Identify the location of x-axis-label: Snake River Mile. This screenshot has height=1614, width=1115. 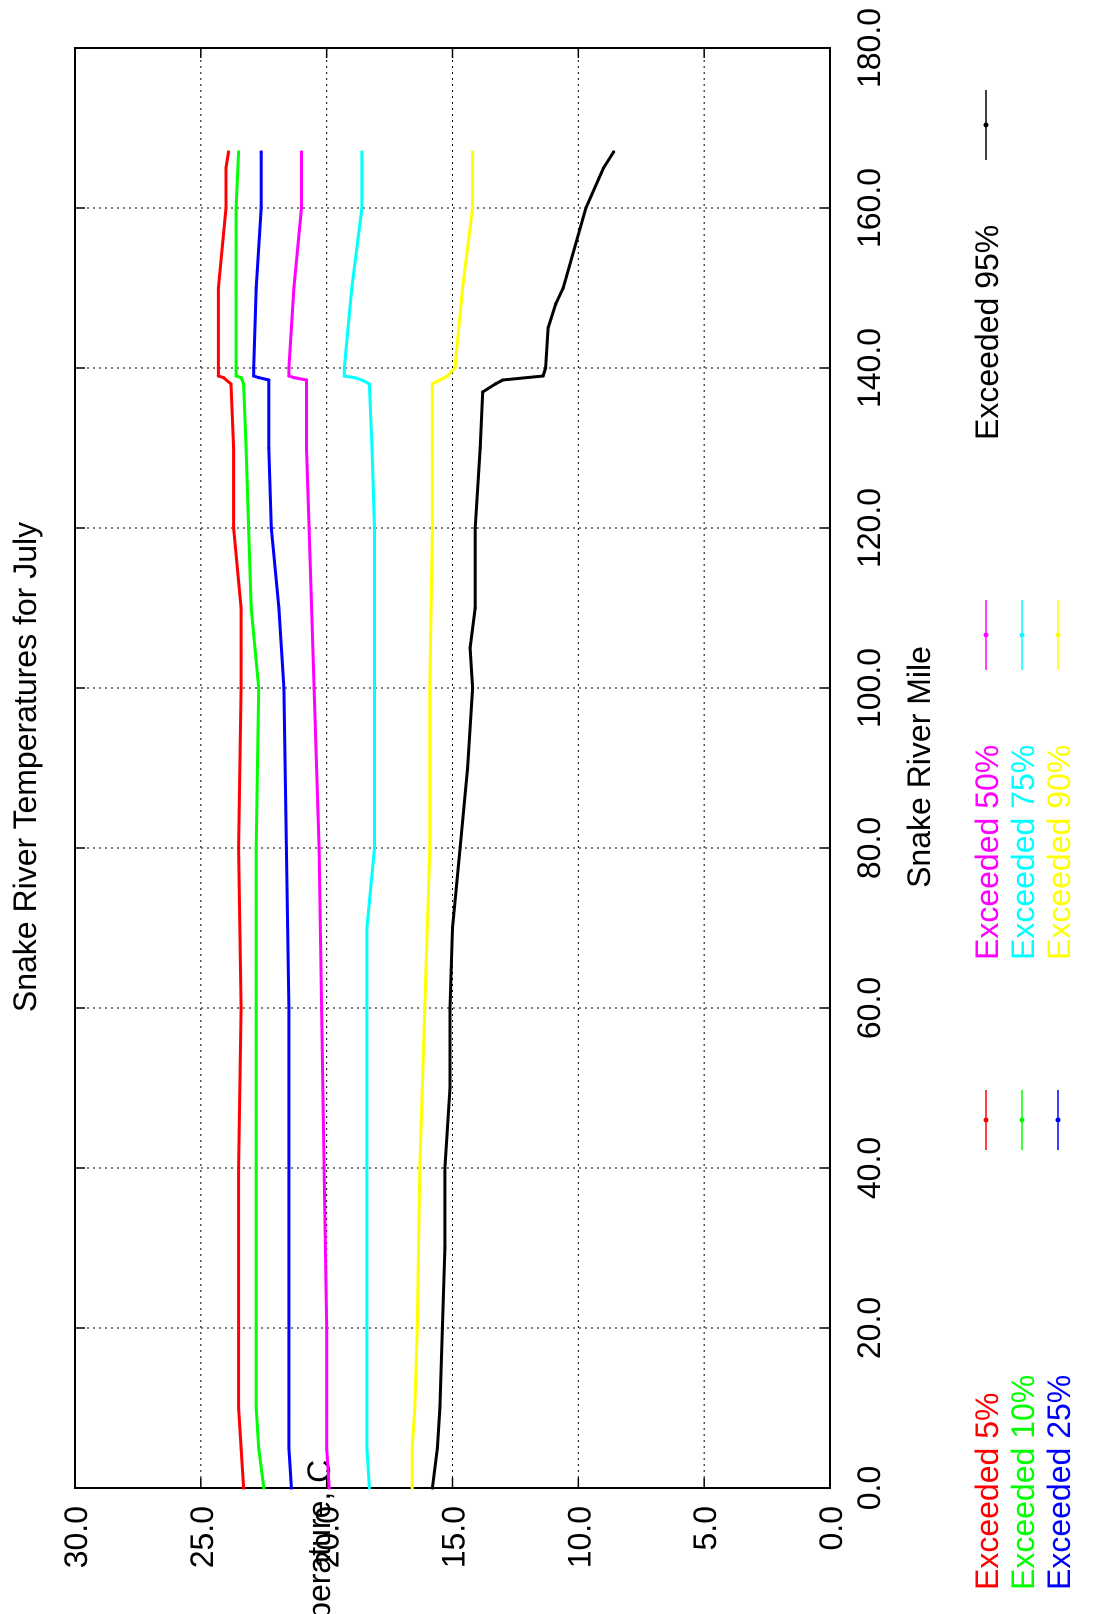
(919, 767).